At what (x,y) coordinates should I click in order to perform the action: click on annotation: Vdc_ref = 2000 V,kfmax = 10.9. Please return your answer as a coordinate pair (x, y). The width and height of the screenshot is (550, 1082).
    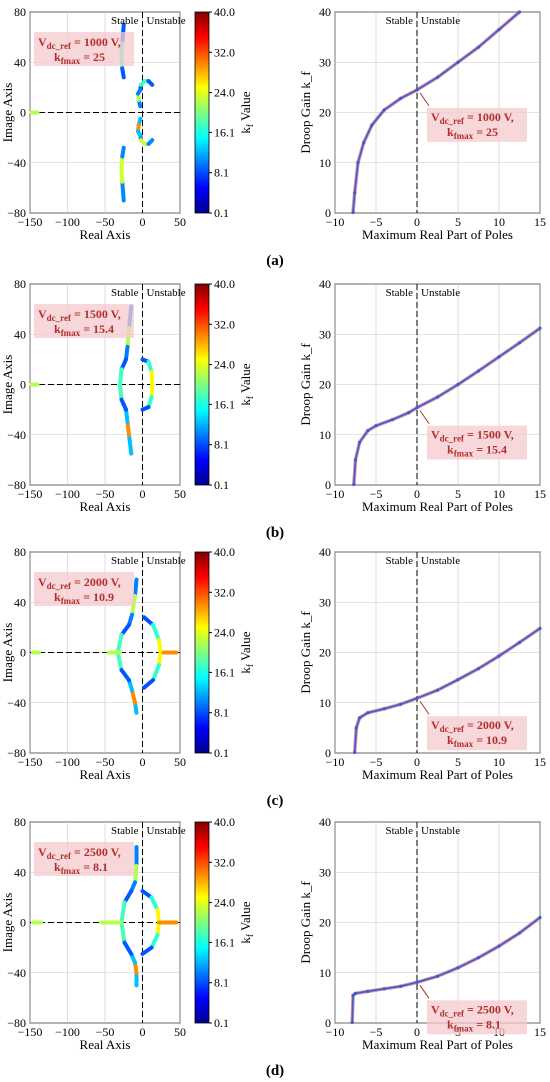
    Looking at the image, I should click on (84, 589).